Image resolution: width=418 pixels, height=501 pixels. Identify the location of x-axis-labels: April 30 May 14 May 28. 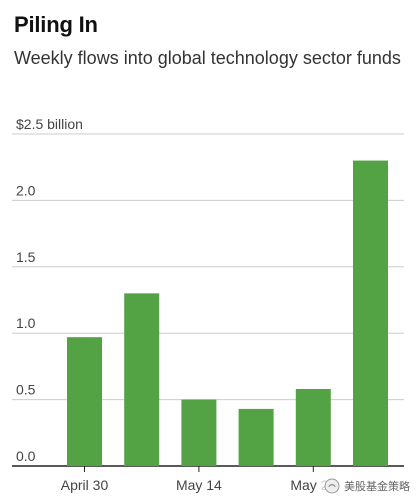
(199, 485).